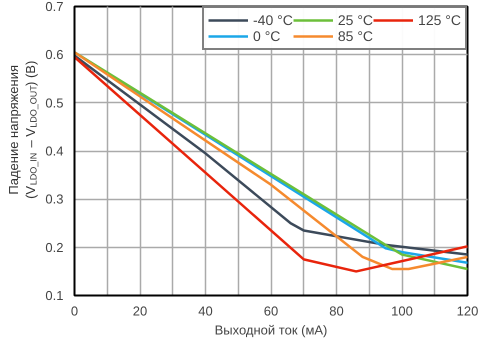 Image resolution: width=481 pixels, height=340 pixels. I want to click on x-axis-title: Выходной ток (мА), so click(271, 330).